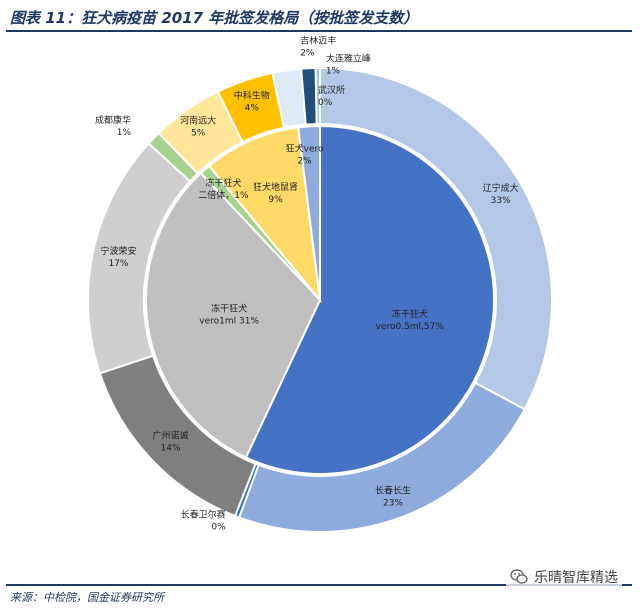 The width and height of the screenshot is (640, 608). What do you see at coordinates (519, 576) in the screenshot?
I see `wechat-icon` at bounding box center [519, 576].